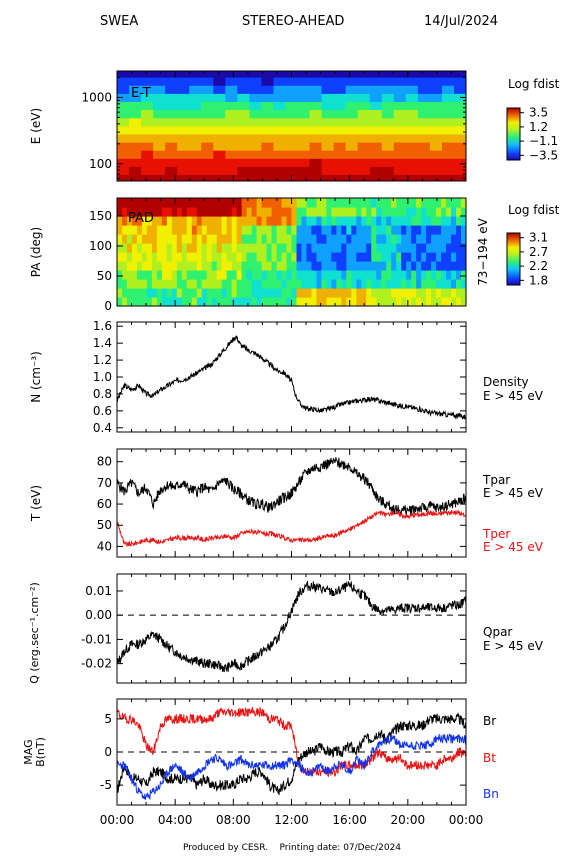 The image size is (584, 864). Describe the element at coordinates (466, 820) in the screenshot. I see `time-tick-label: 00:00` at that location.